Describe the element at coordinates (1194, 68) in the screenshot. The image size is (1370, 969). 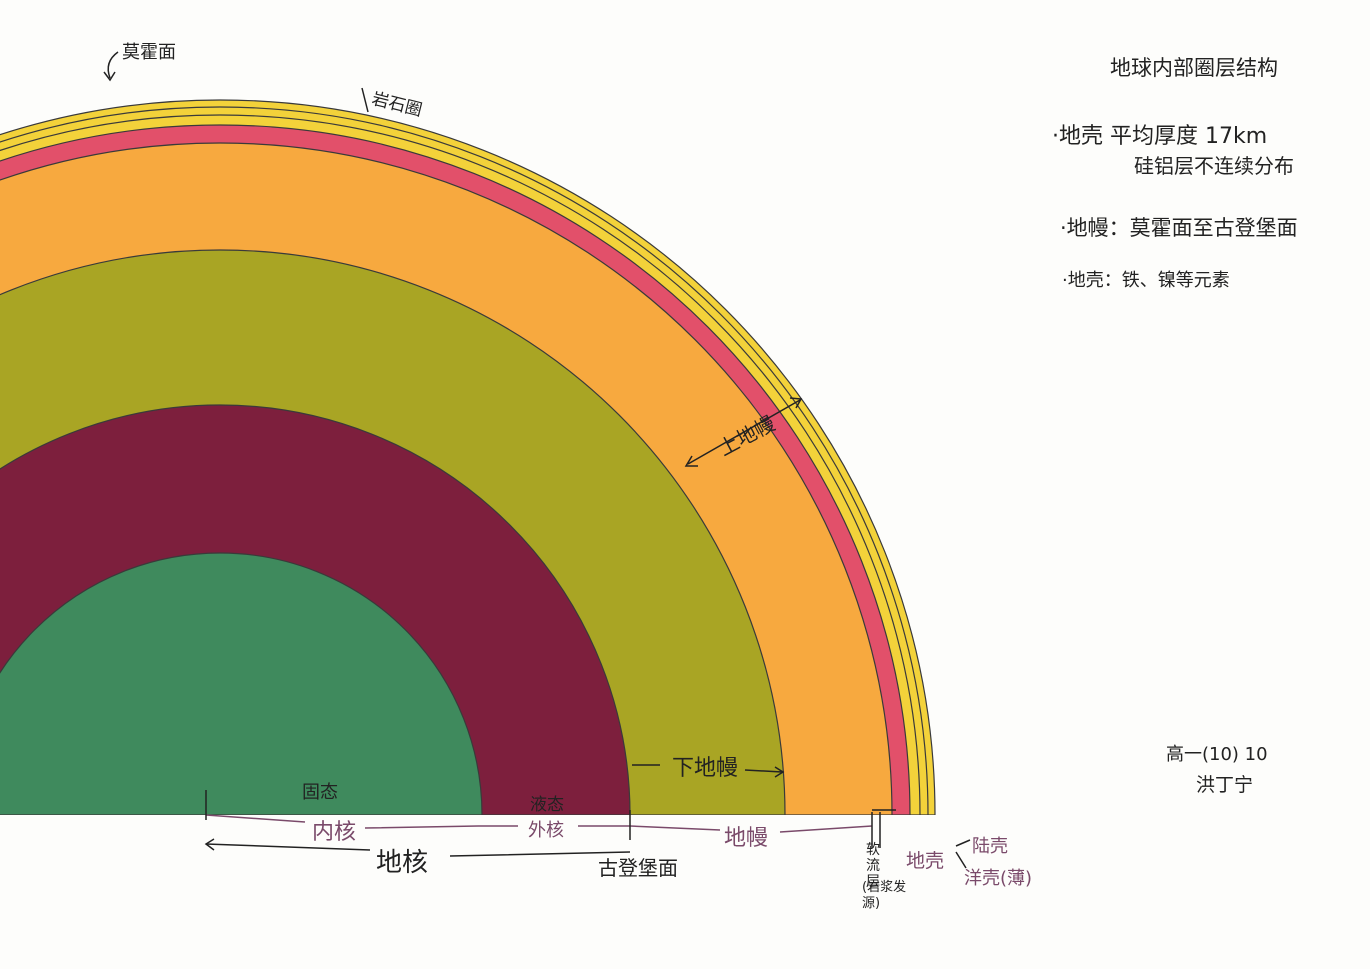
I see `page-title: 地球内部圈层结构` at that location.